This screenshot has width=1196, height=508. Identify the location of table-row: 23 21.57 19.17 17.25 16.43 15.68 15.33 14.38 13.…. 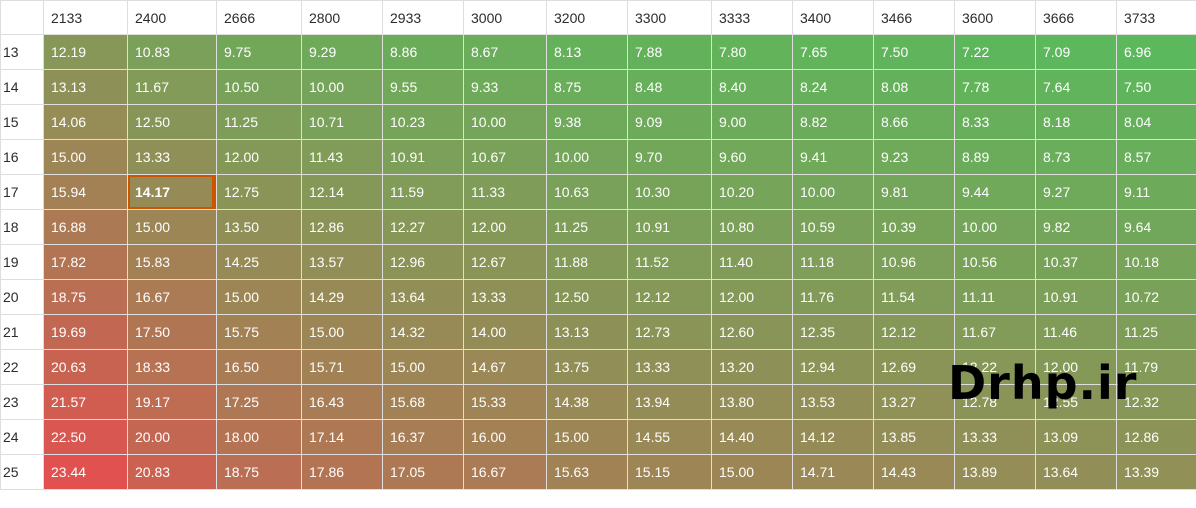
(598, 402).